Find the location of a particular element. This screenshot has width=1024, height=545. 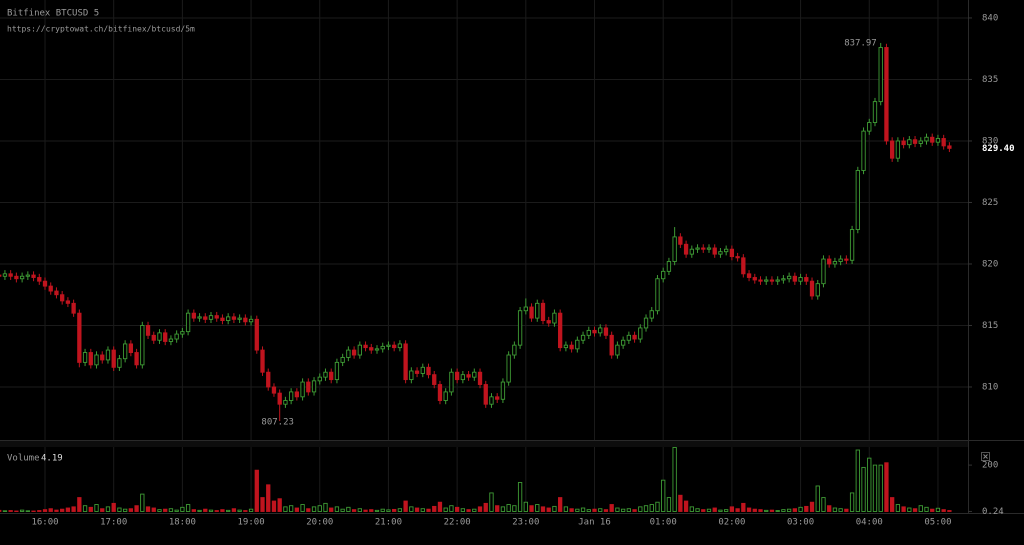

x-tick-label: Jan 16 is located at coordinates (594, 523).